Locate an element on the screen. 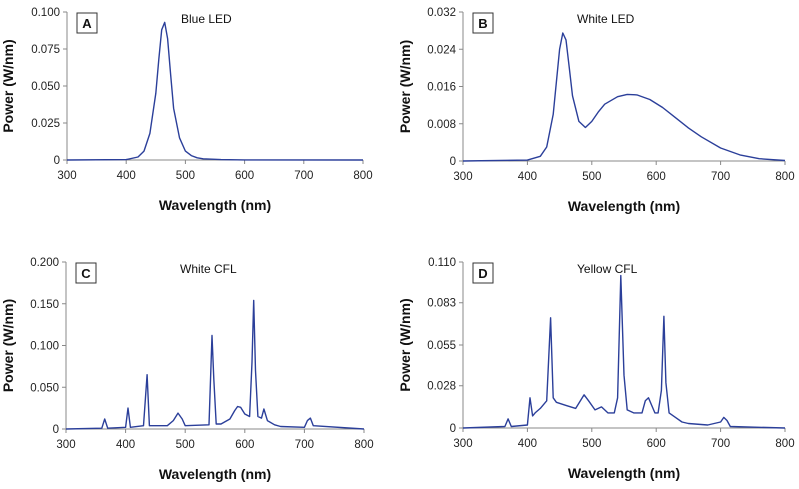 The height and width of the screenshot is (489, 799). panel-letter: B is located at coordinates (482, 23).